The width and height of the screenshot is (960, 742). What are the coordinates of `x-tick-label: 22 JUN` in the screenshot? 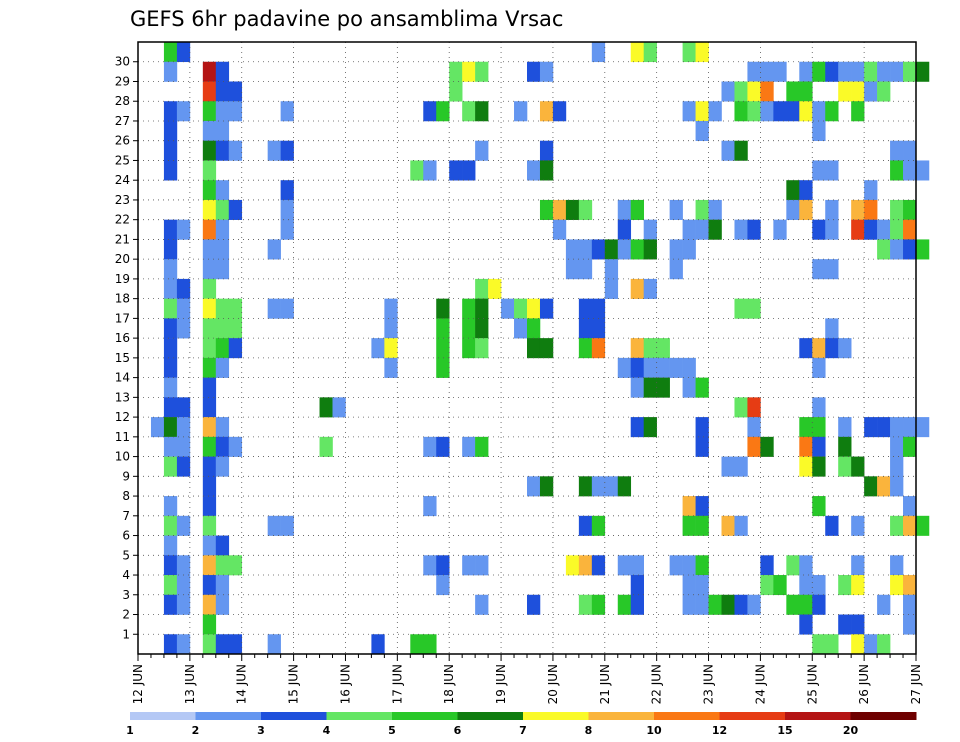 It's located at (657, 684).